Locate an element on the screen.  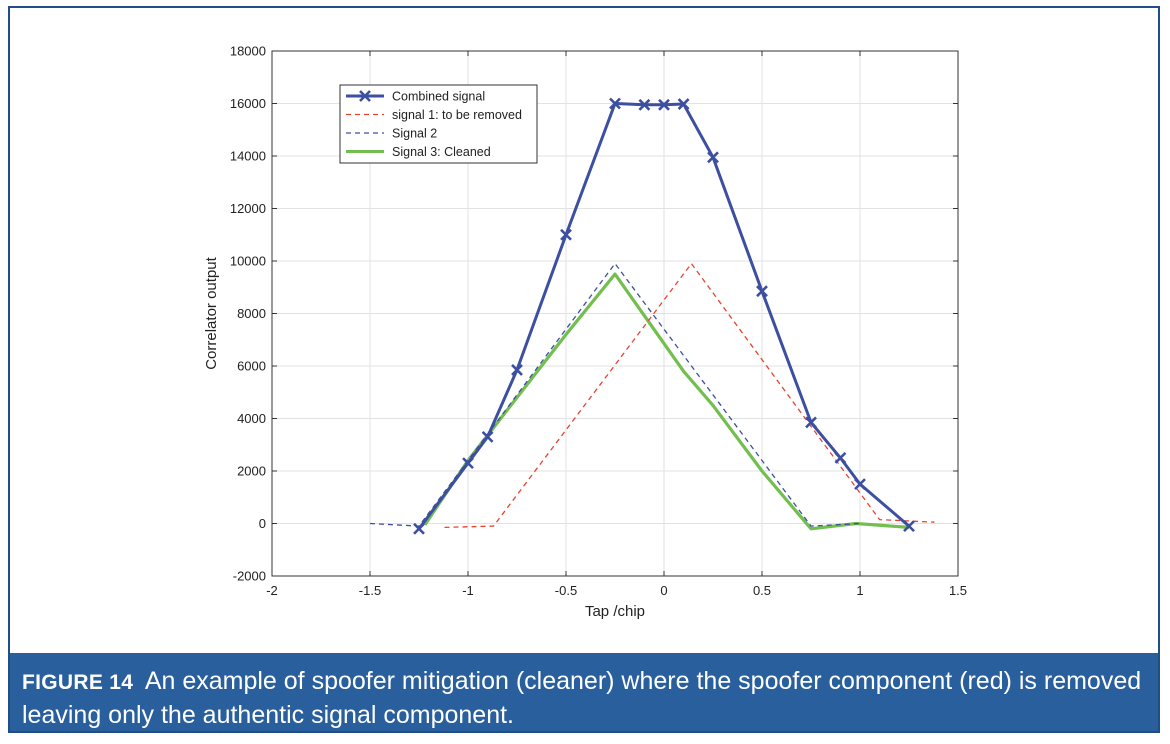
x-tick-label: -1.5 is located at coordinates (370, 590).